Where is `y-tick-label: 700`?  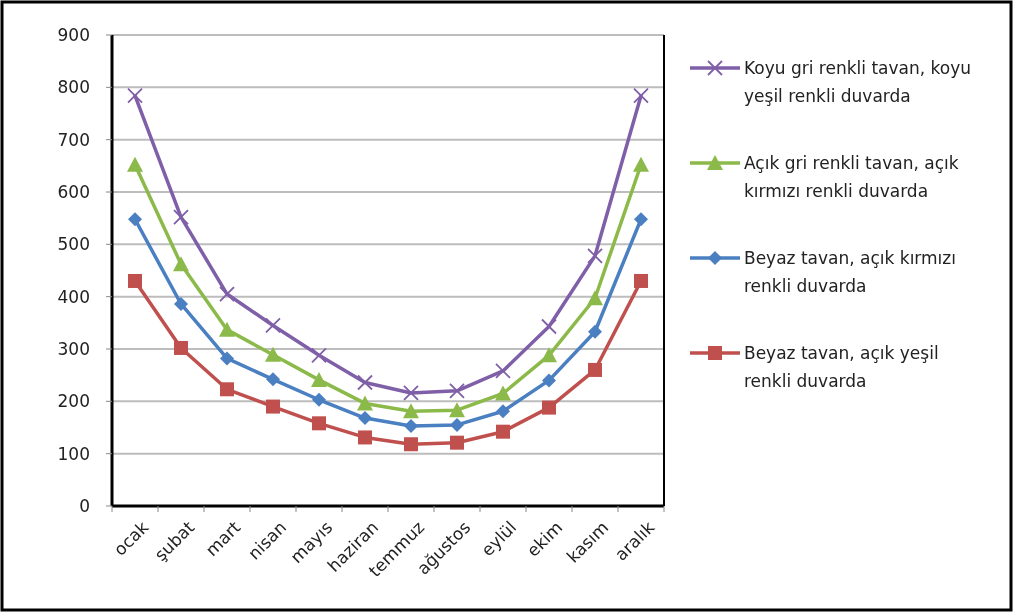 y-tick-label: 700 is located at coordinates (73, 139).